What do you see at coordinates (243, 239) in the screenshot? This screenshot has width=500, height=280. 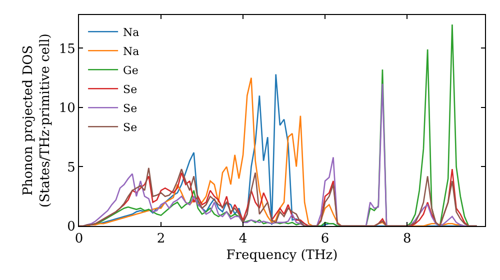 I see `x-tick-label: 4` at bounding box center [243, 239].